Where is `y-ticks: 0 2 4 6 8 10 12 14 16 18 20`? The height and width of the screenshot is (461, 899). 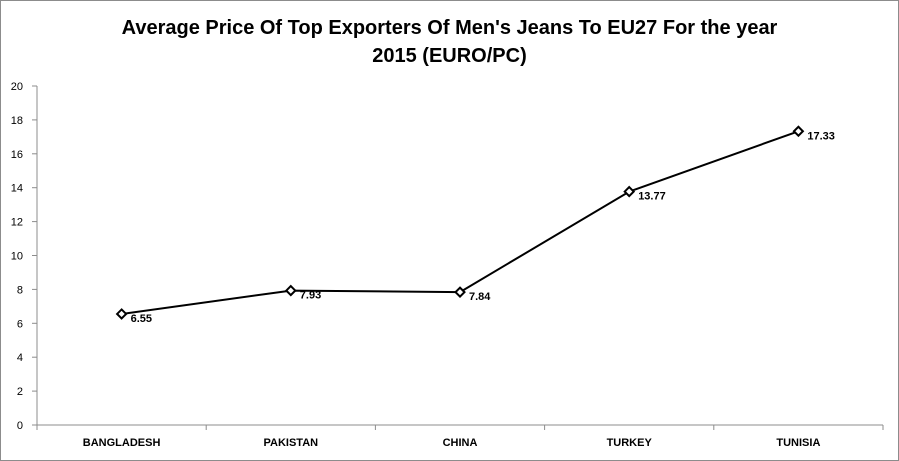 y-ticks: 0 2 4 6 8 10 12 14 16 18 20 is located at coordinates (24, 256).